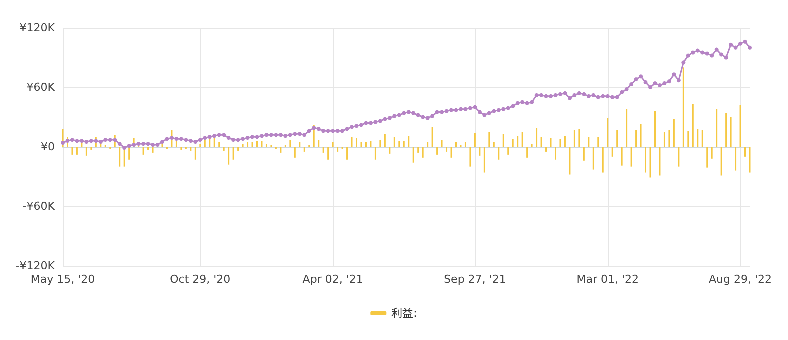 Image resolution: width=788 pixels, height=340 pixels. What do you see at coordinates (607, 279) in the screenshot?
I see `x-tick-label: Mar 01, '22` at bounding box center [607, 279].